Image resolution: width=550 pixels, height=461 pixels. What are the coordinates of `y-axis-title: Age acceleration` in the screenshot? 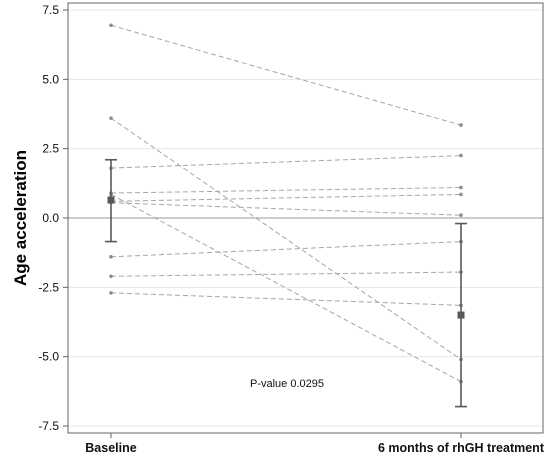 It's located at (20, 218).